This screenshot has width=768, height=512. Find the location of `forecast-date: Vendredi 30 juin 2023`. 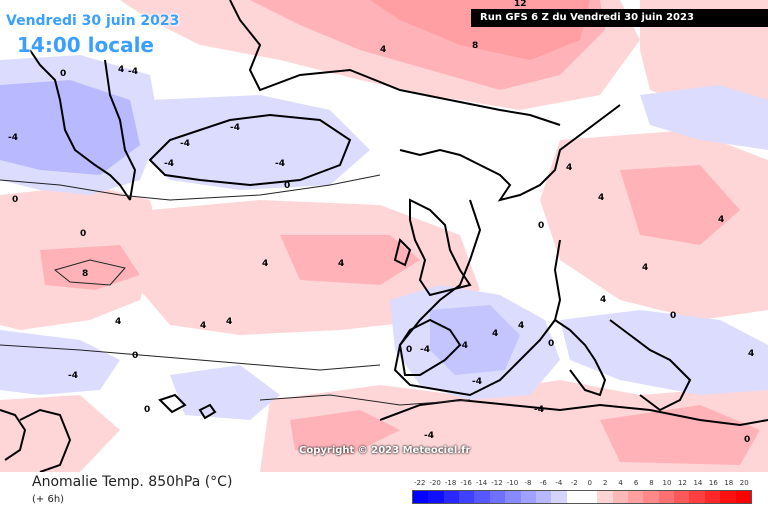

forecast-date: Vendredi 30 juin 2023 is located at coordinates (93, 21).